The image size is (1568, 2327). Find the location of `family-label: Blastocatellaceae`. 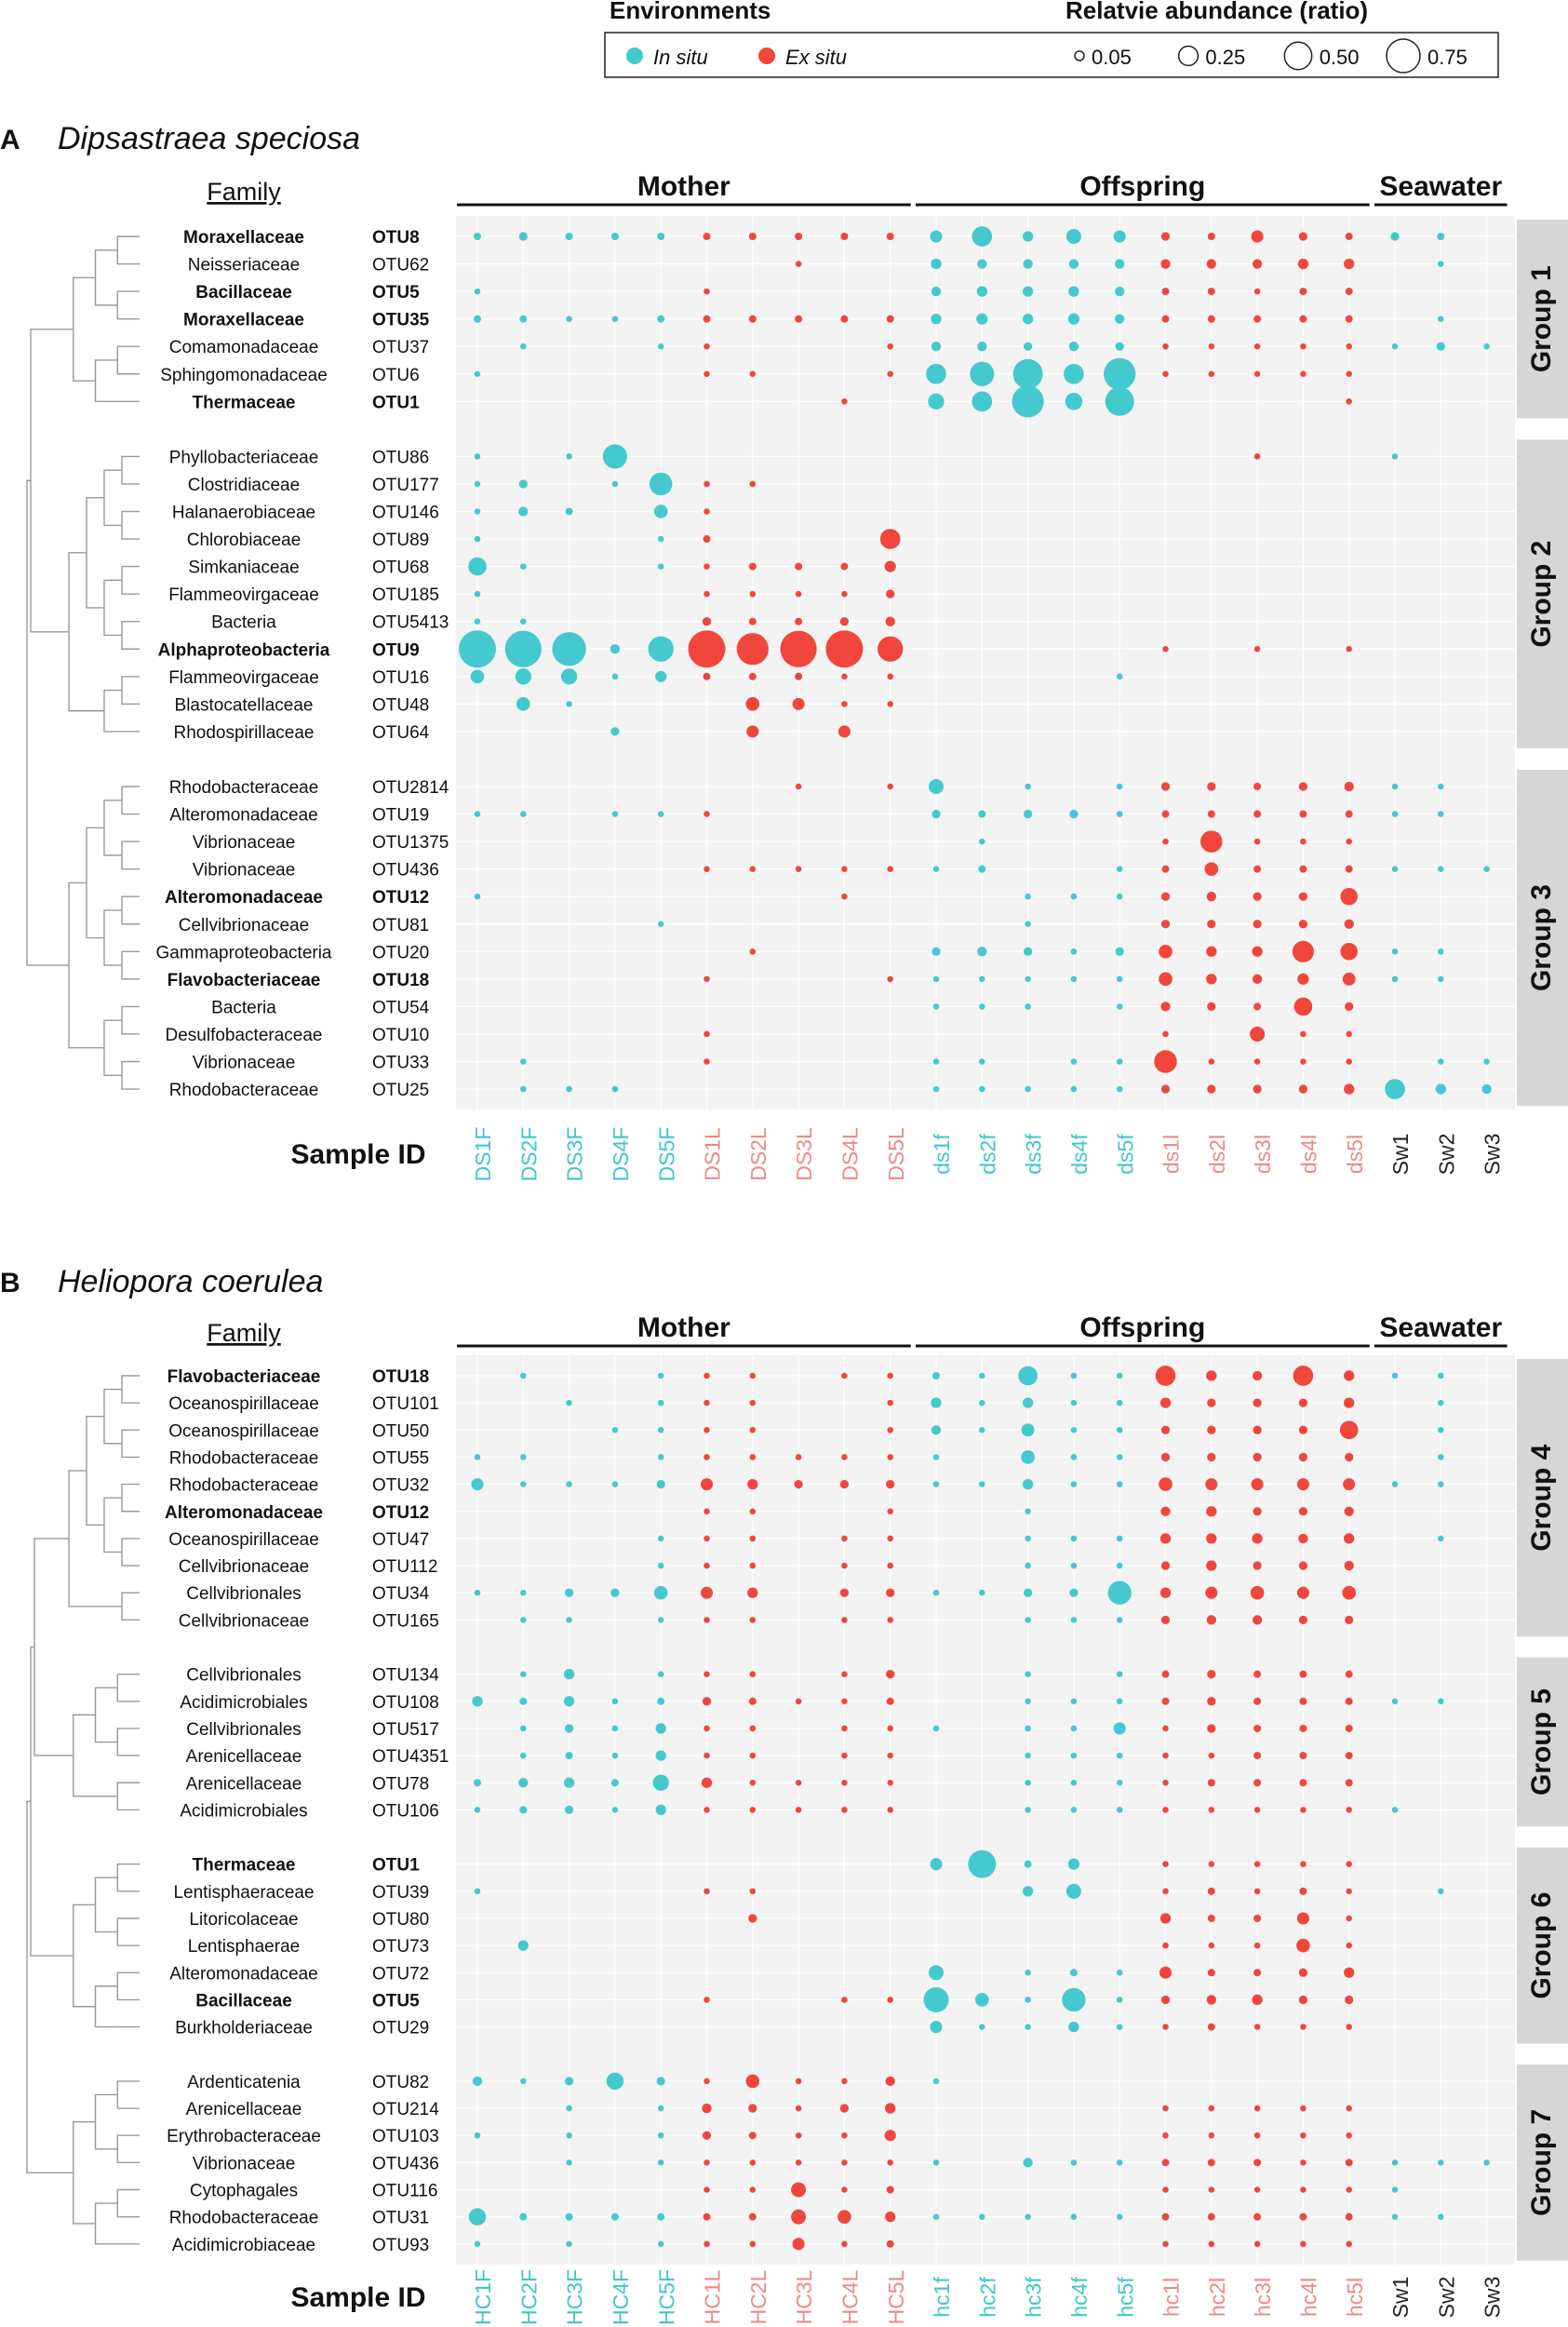

family-label: Blastocatellaceae is located at coordinates (244, 705).